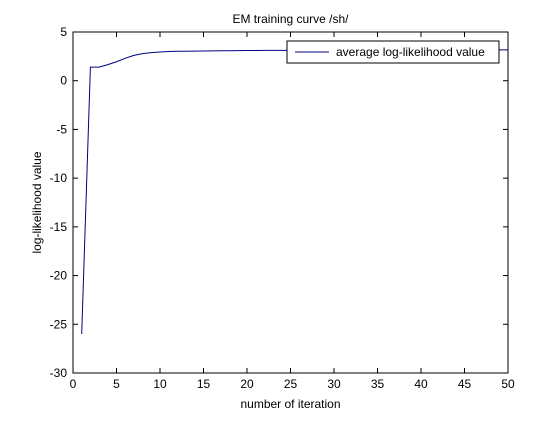  What do you see at coordinates (290, 404) in the screenshot?
I see `x-axis-title: number of iteration` at bounding box center [290, 404].